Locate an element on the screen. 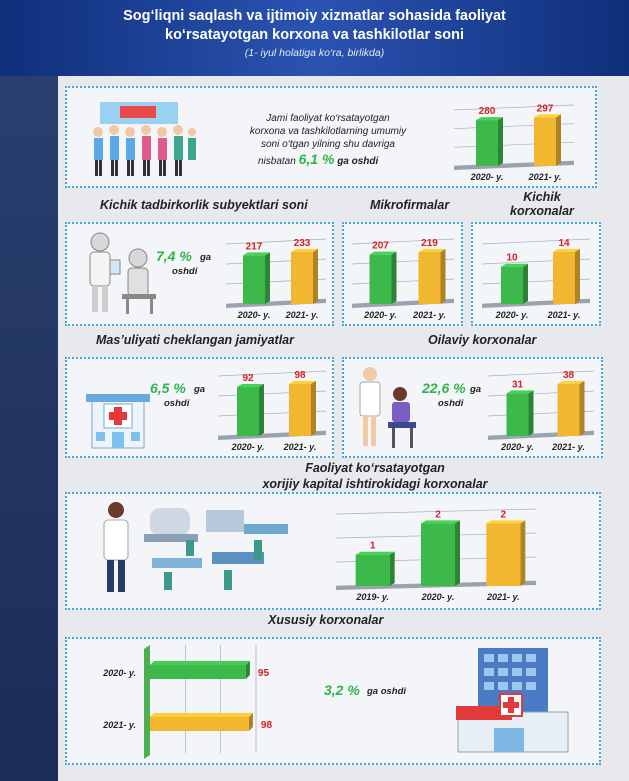  total-growth-value: 6,1 % is located at coordinates (316, 159).